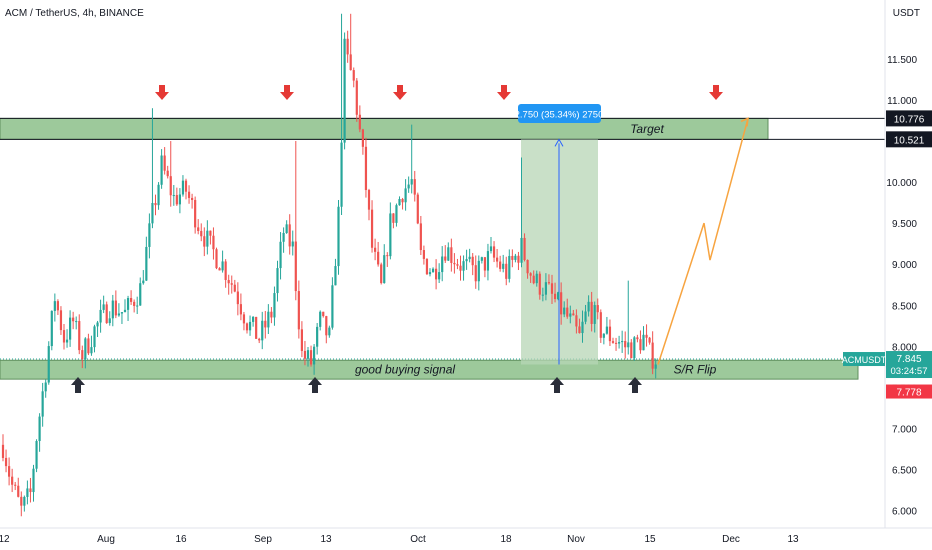 The image size is (932, 550). What do you see at coordinates (405, 370) in the screenshot?
I see `buying-zone-label: good buying signal` at bounding box center [405, 370].